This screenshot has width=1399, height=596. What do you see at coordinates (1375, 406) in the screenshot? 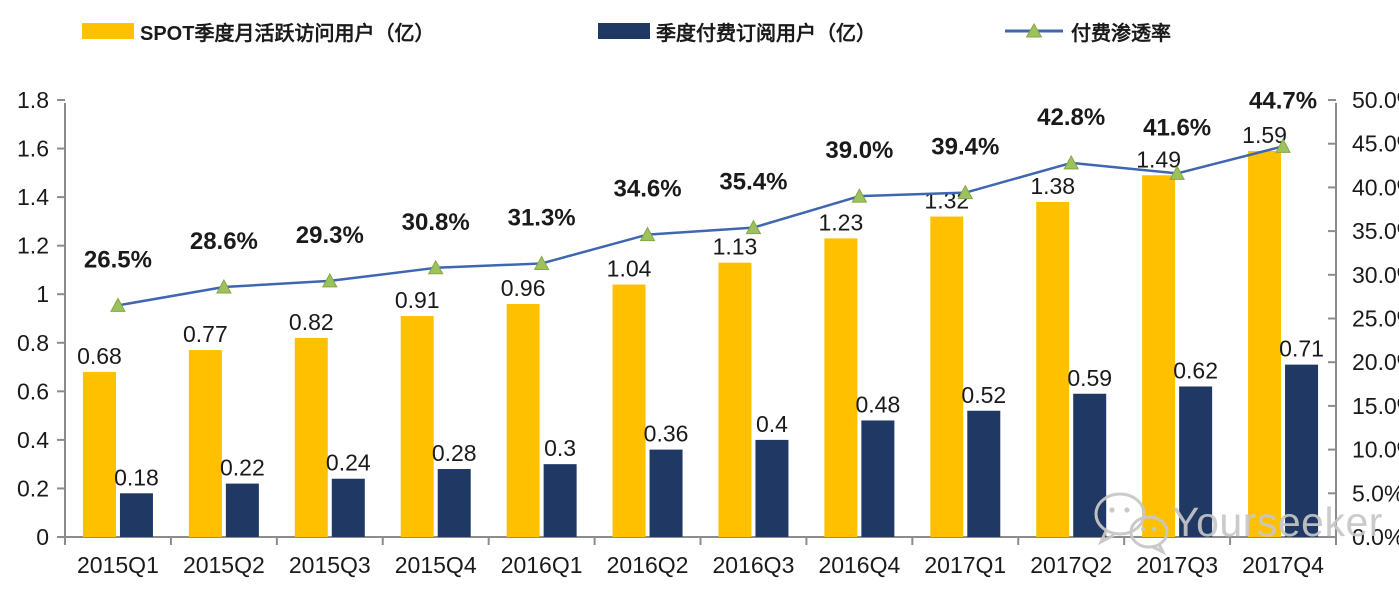
I see `right-axis-tick-label: 15.0%` at bounding box center [1375, 406].